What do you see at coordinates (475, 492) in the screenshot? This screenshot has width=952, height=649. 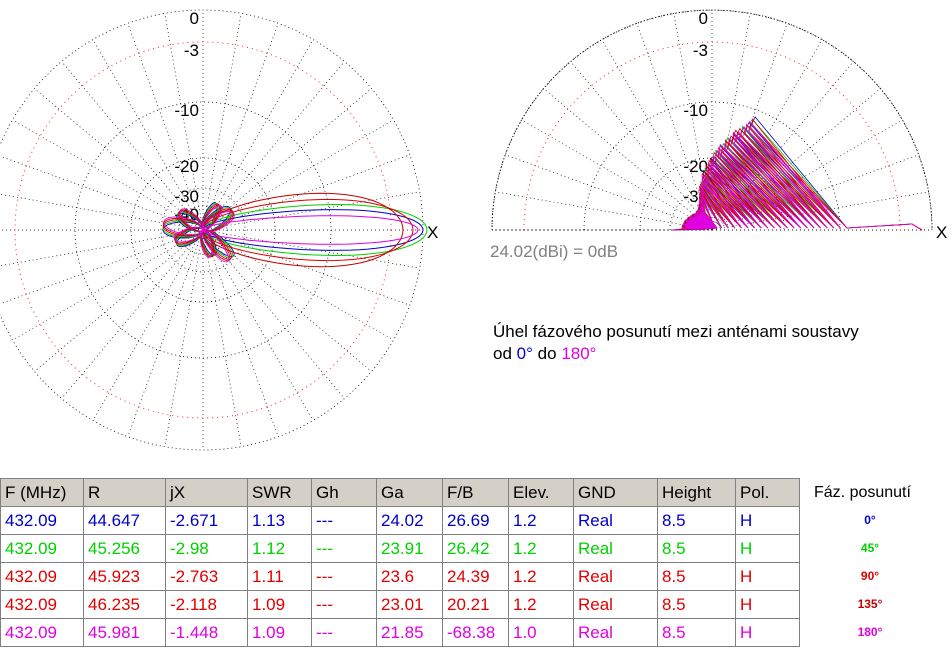 I see `column-header: F/B` at bounding box center [475, 492].